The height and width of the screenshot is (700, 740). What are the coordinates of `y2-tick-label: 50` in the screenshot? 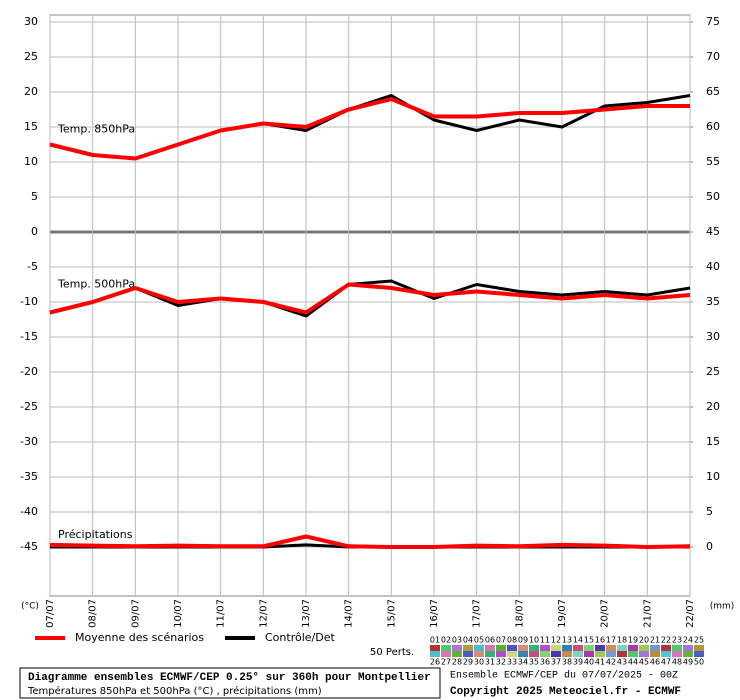 It's located at (713, 196).